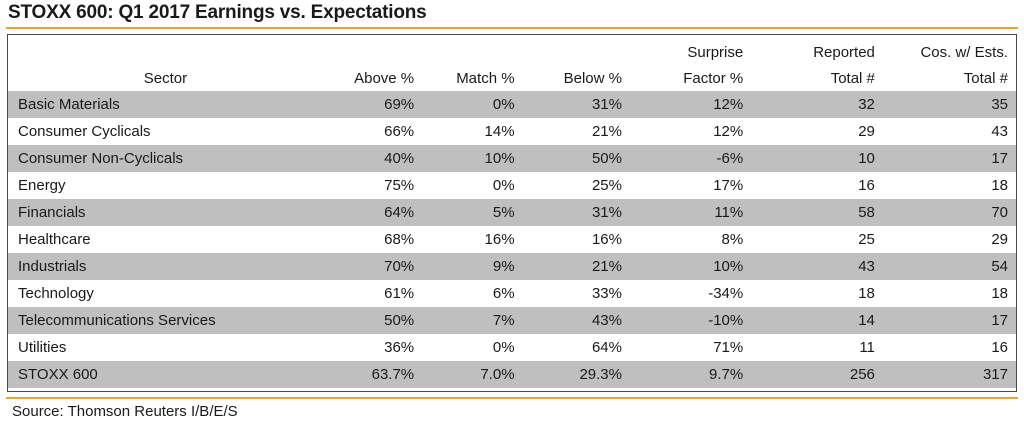 This screenshot has height=428, width=1024. What do you see at coordinates (852, 78) in the screenshot?
I see `header-reported-total: Total #` at bounding box center [852, 78].